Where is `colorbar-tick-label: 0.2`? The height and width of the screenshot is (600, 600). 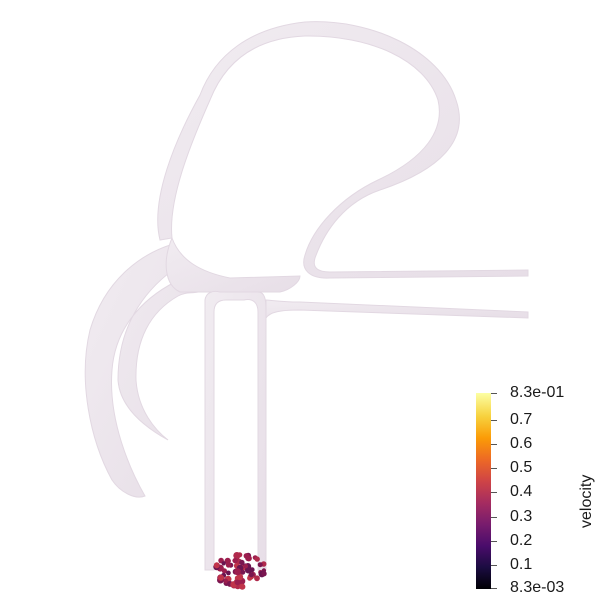
colorbar-tick-label: 0.2 is located at coordinates (521, 540).